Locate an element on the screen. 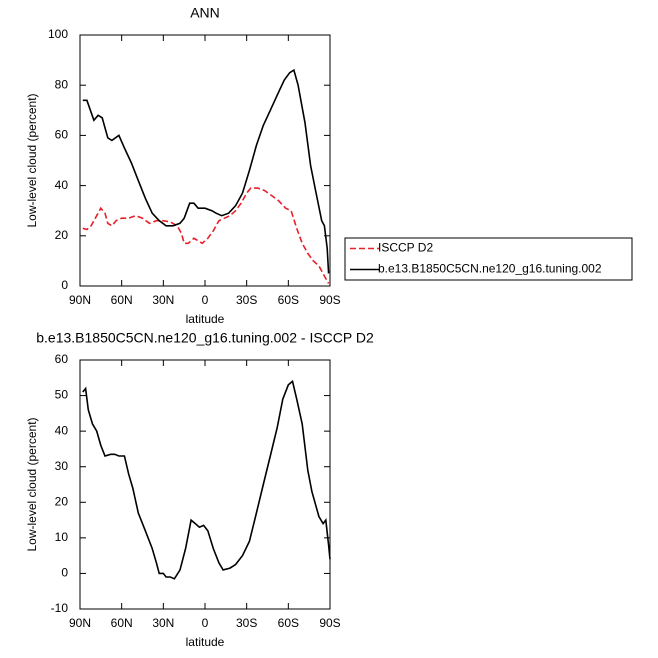 The width and height of the screenshot is (658, 658). y-tick-label: 80 is located at coordinates (62, 84).